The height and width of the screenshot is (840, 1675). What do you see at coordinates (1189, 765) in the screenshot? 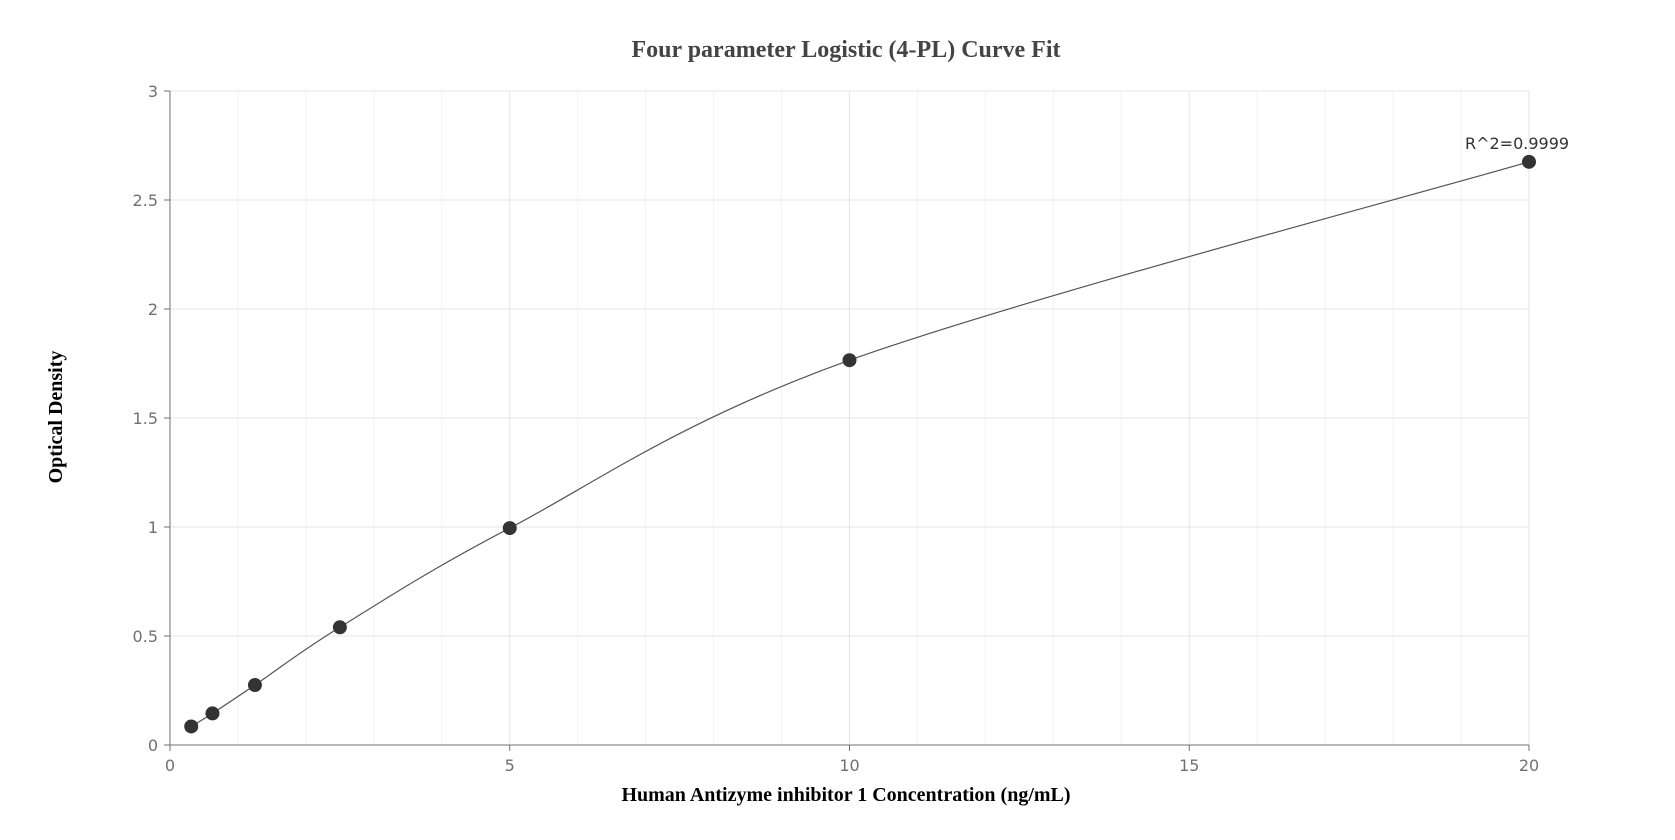
I see `x-tick-label: 15` at bounding box center [1189, 765].